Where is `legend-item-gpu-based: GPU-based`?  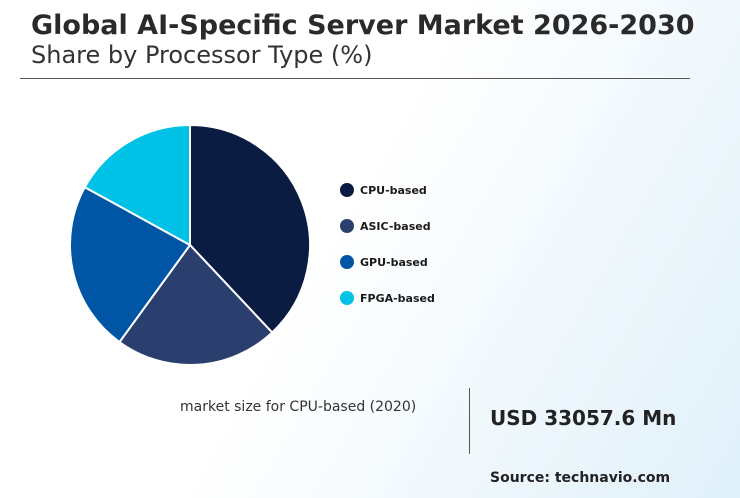 legend-item-gpu-based: GPU-based is located at coordinates (387, 262).